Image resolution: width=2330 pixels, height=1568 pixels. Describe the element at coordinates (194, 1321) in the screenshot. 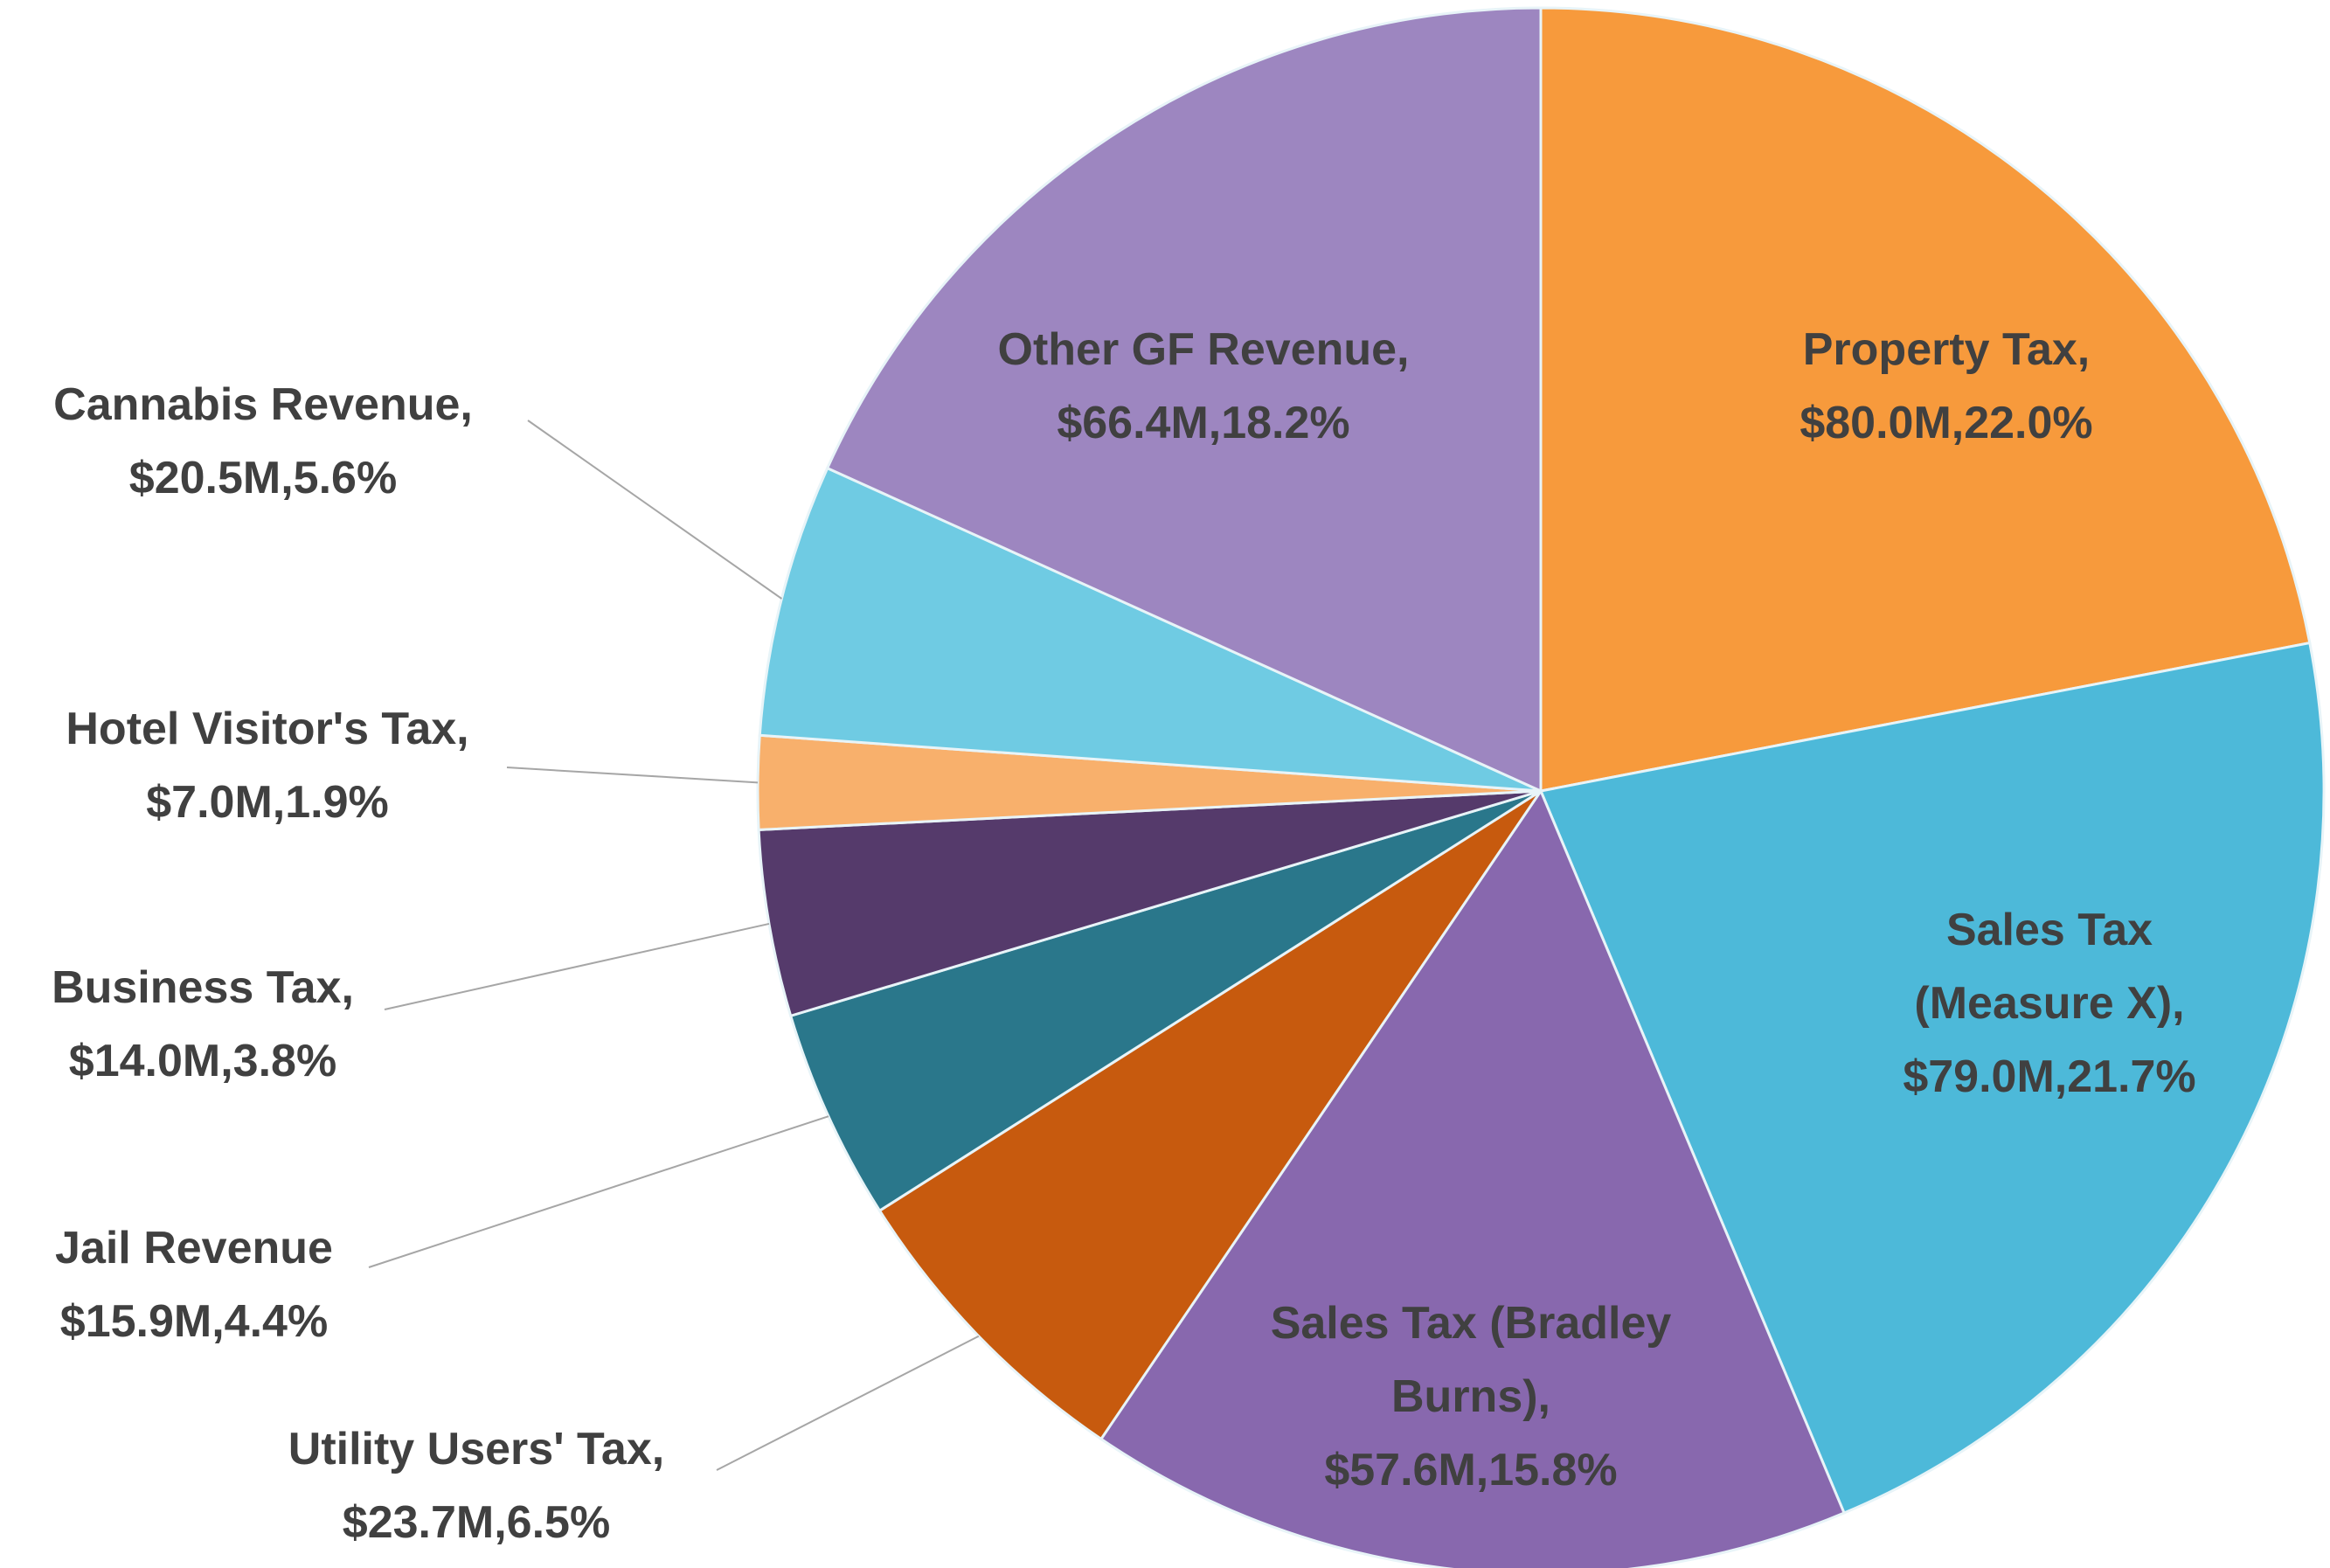

I see `value-label: $15.9M,4.4%` at that location.